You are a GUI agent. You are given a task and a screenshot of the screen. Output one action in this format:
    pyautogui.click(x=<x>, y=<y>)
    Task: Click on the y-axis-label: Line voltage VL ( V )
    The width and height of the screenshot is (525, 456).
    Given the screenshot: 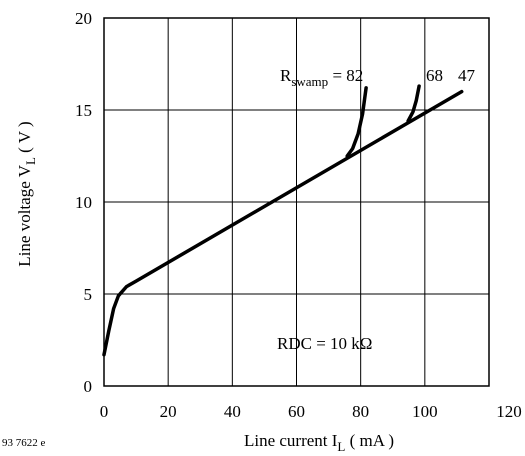 What is the action you would take?
    pyautogui.click(x=26, y=193)
    